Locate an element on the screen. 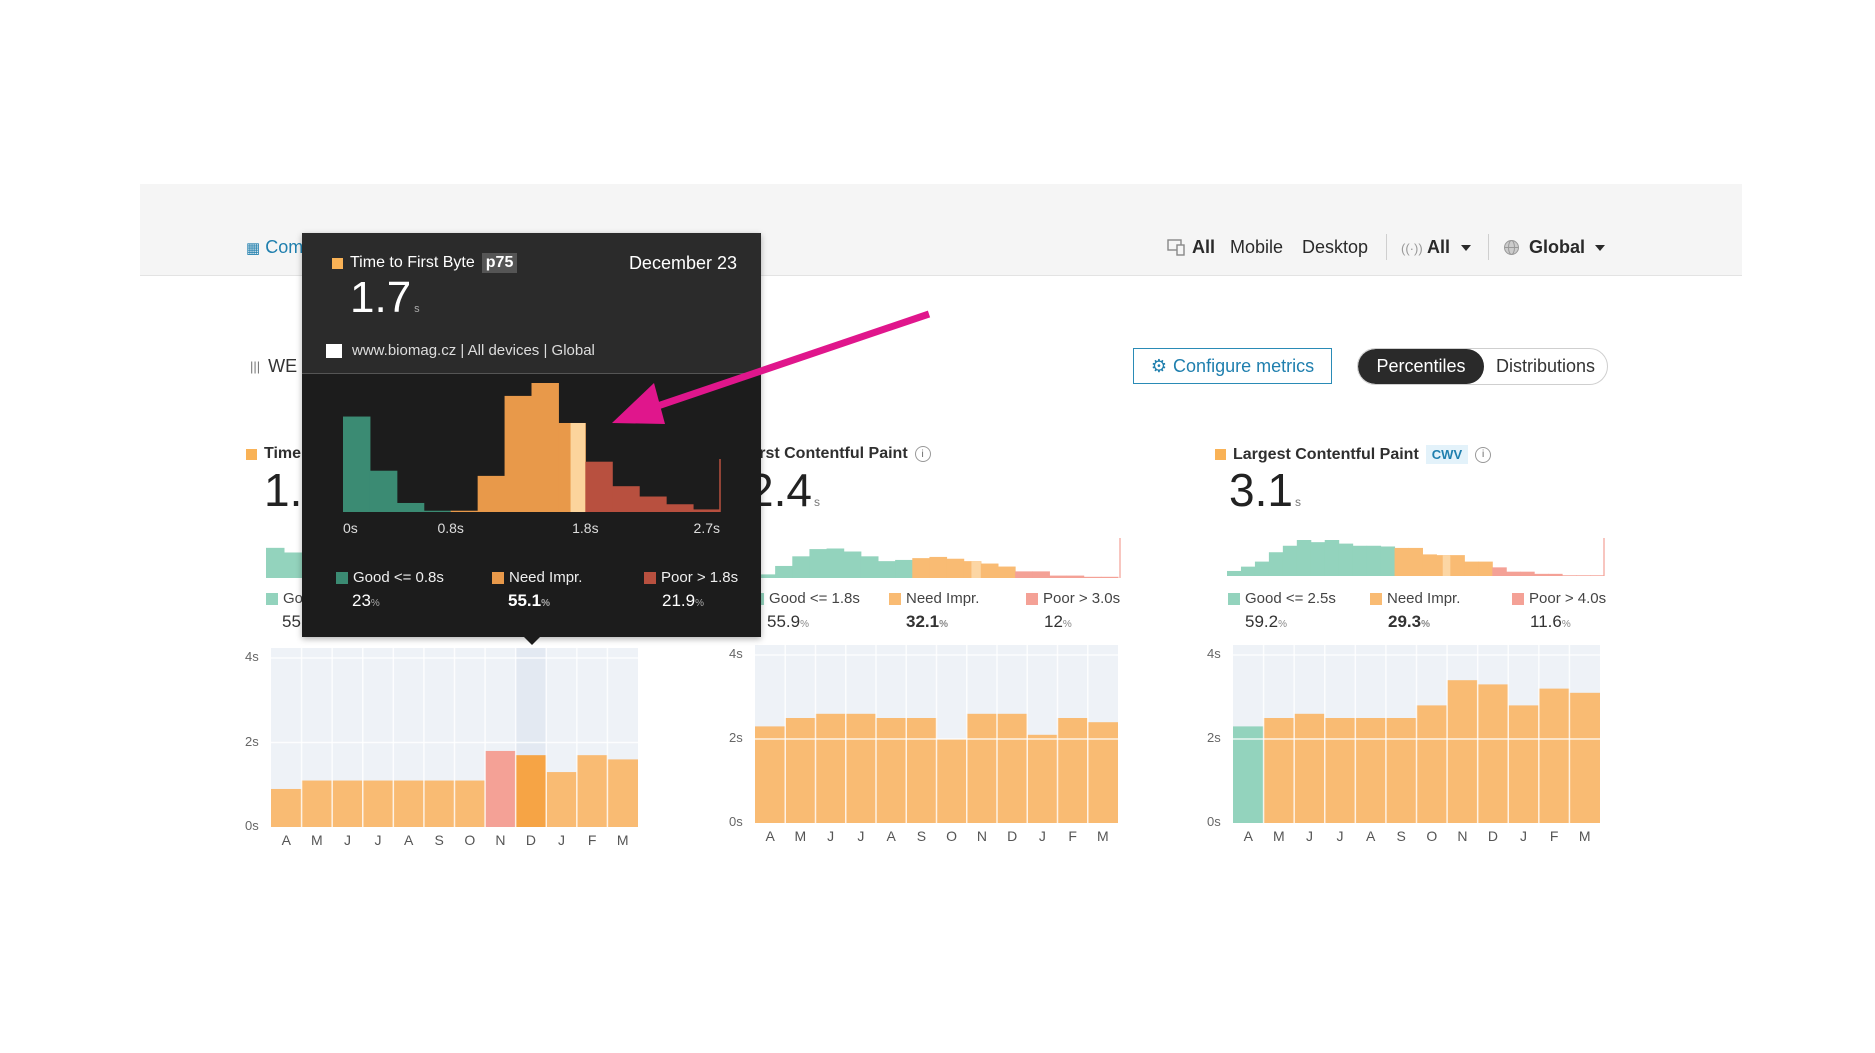  x-tick-label: O is located at coordinates (1432, 836).